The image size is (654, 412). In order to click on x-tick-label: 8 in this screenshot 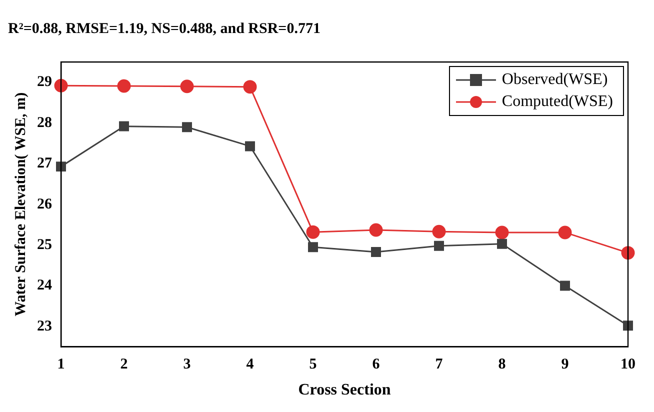, I will do `click(502, 364)`.